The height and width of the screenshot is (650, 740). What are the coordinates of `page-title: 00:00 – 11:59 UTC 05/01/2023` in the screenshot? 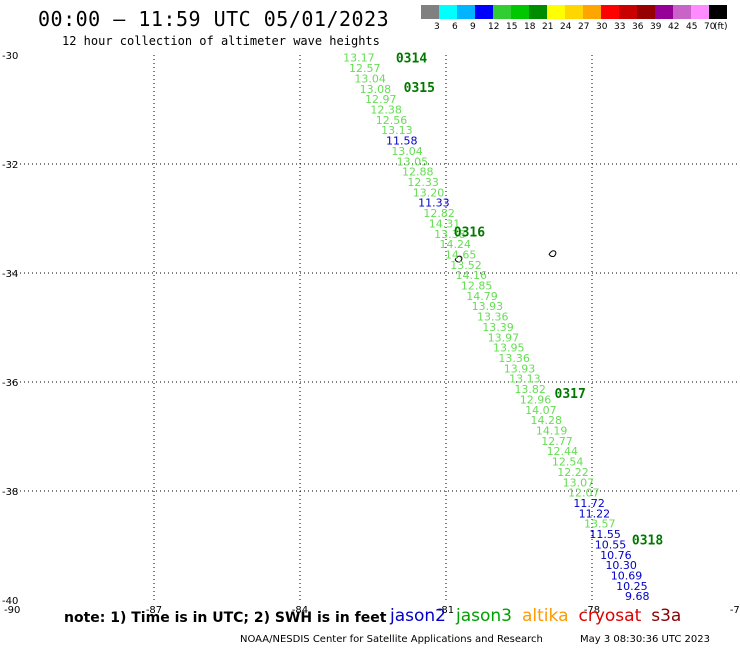 It's located at (214, 19).